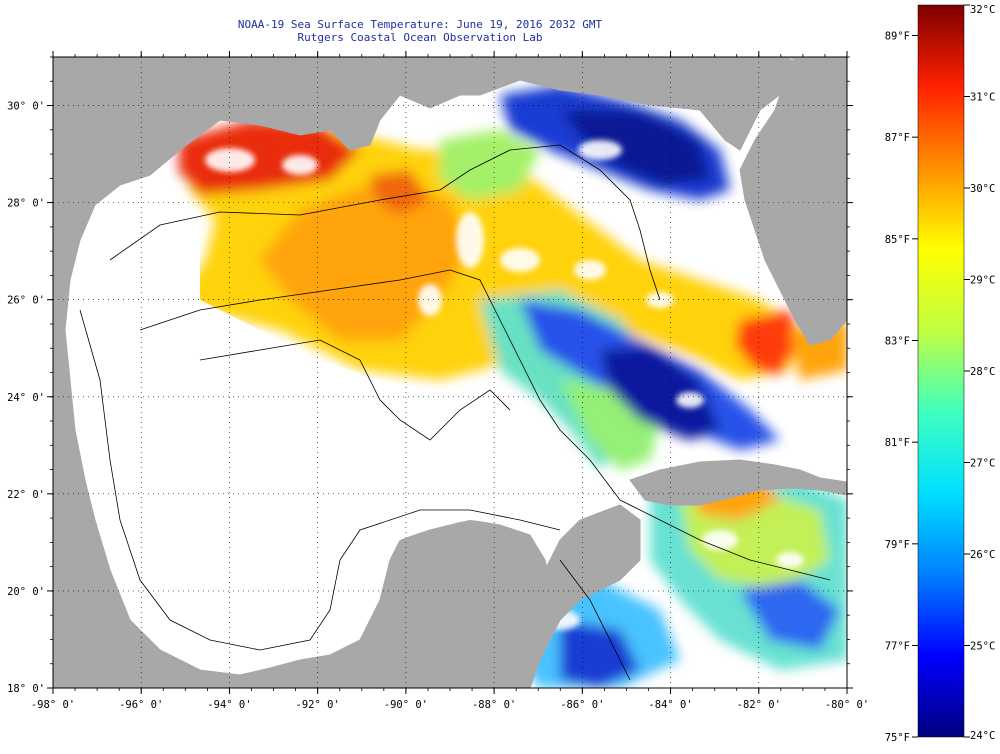  I want to click on colorbar-celsius-label: 32°C, so click(982, 10).